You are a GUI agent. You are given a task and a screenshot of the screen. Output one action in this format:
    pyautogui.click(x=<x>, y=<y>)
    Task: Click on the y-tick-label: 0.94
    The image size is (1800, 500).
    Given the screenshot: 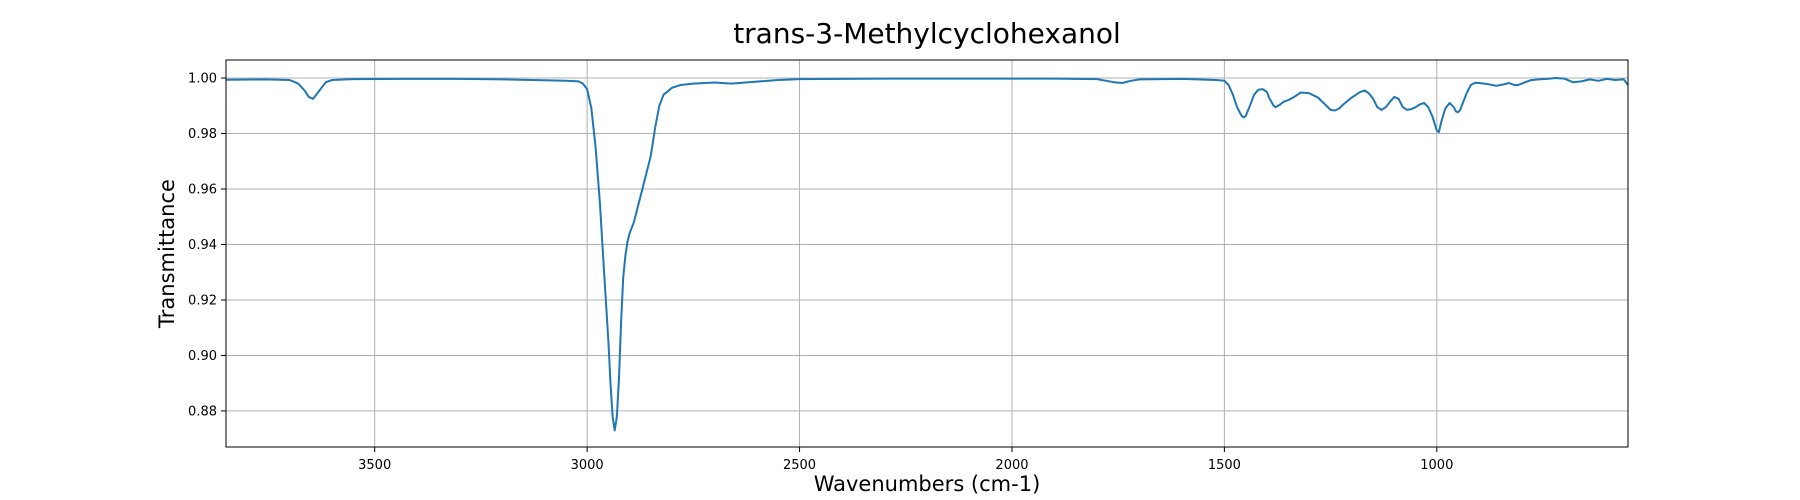 What is the action you would take?
    pyautogui.click(x=202, y=245)
    